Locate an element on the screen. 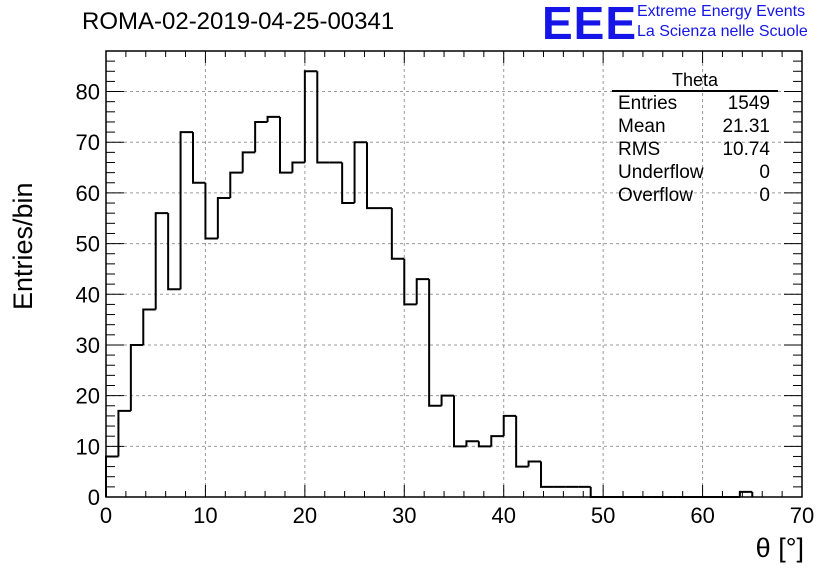 The height and width of the screenshot is (572, 836). x-tick-label: 0 is located at coordinates (106, 515).